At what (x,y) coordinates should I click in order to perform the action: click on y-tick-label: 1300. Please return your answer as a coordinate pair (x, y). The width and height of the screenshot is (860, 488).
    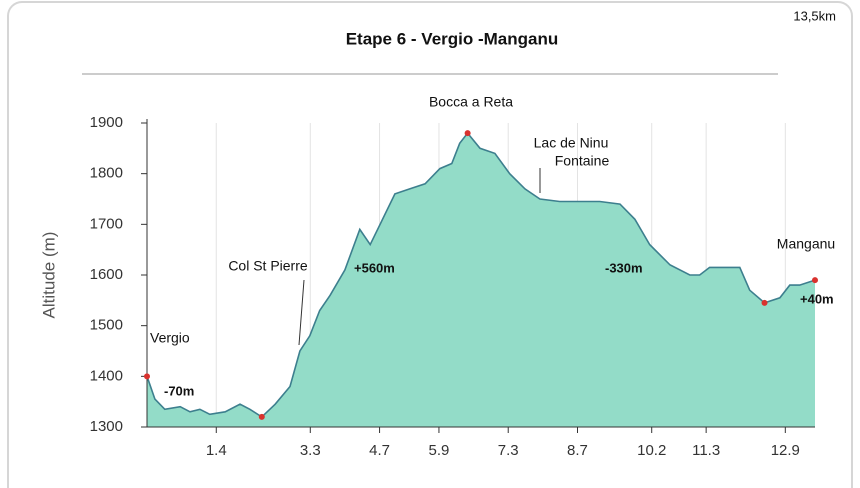
    Looking at the image, I should click on (106, 426).